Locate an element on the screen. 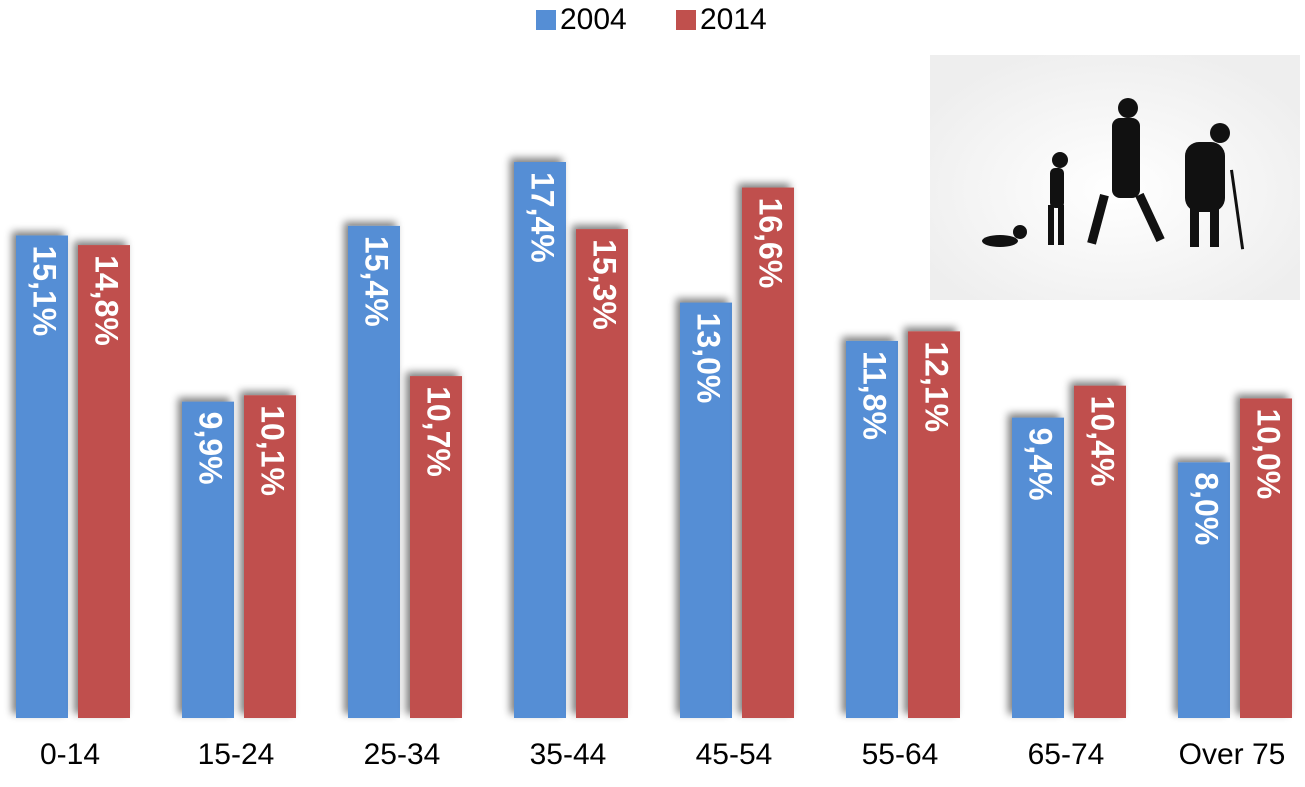 This screenshot has width=1305, height=787. x-tick-label: 25-34 is located at coordinates (402, 754).